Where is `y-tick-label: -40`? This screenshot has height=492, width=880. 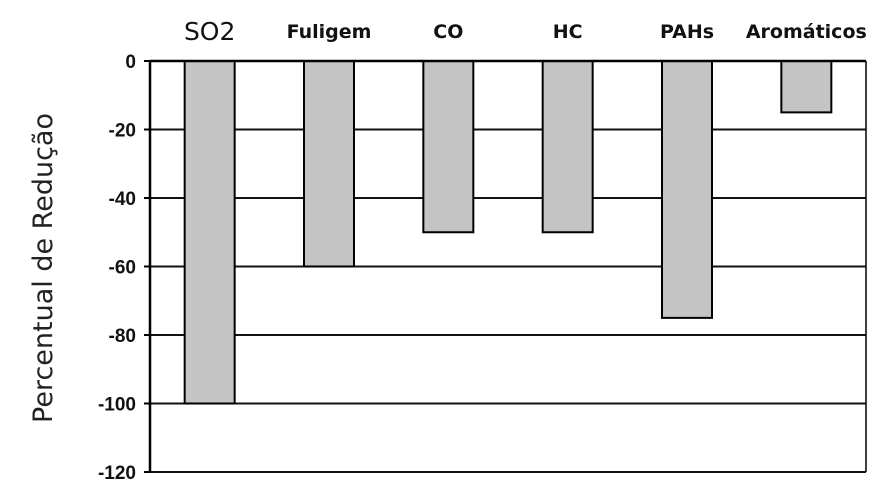
y-tick-label: -40 is located at coordinates (122, 199).